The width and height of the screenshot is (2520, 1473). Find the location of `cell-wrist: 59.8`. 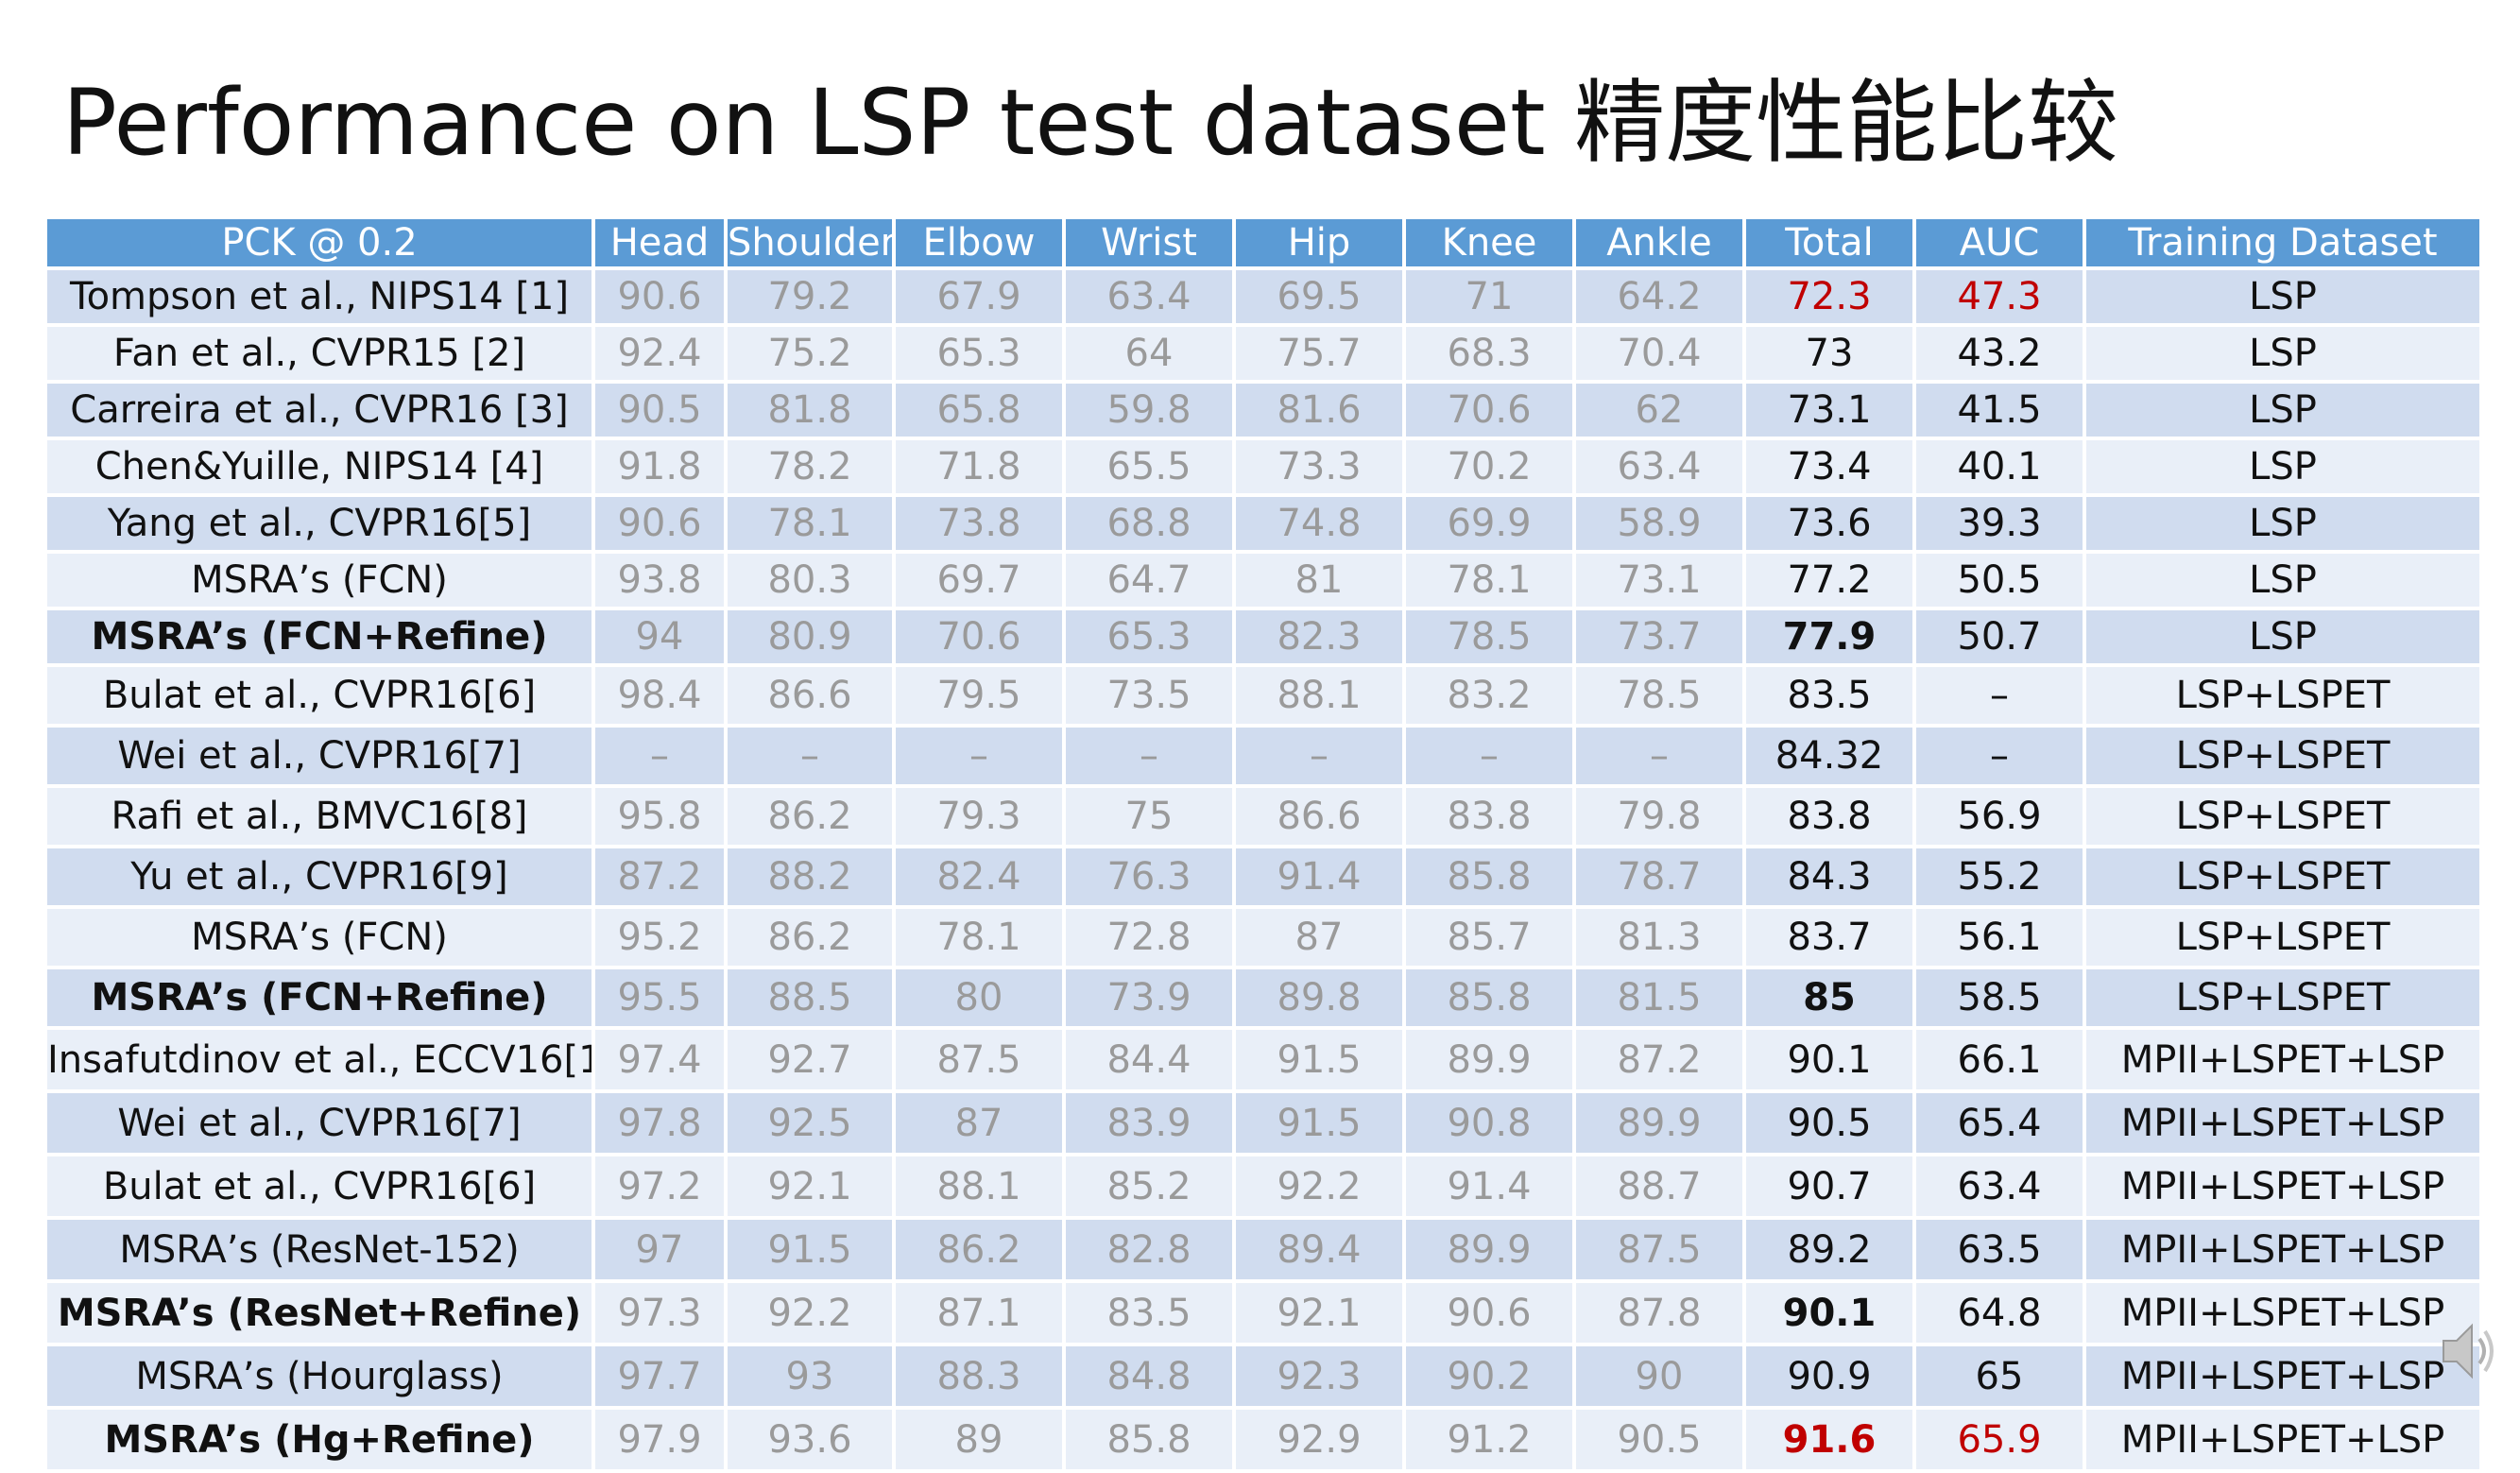

cell-wrist: 59.8 is located at coordinates (1149, 410).